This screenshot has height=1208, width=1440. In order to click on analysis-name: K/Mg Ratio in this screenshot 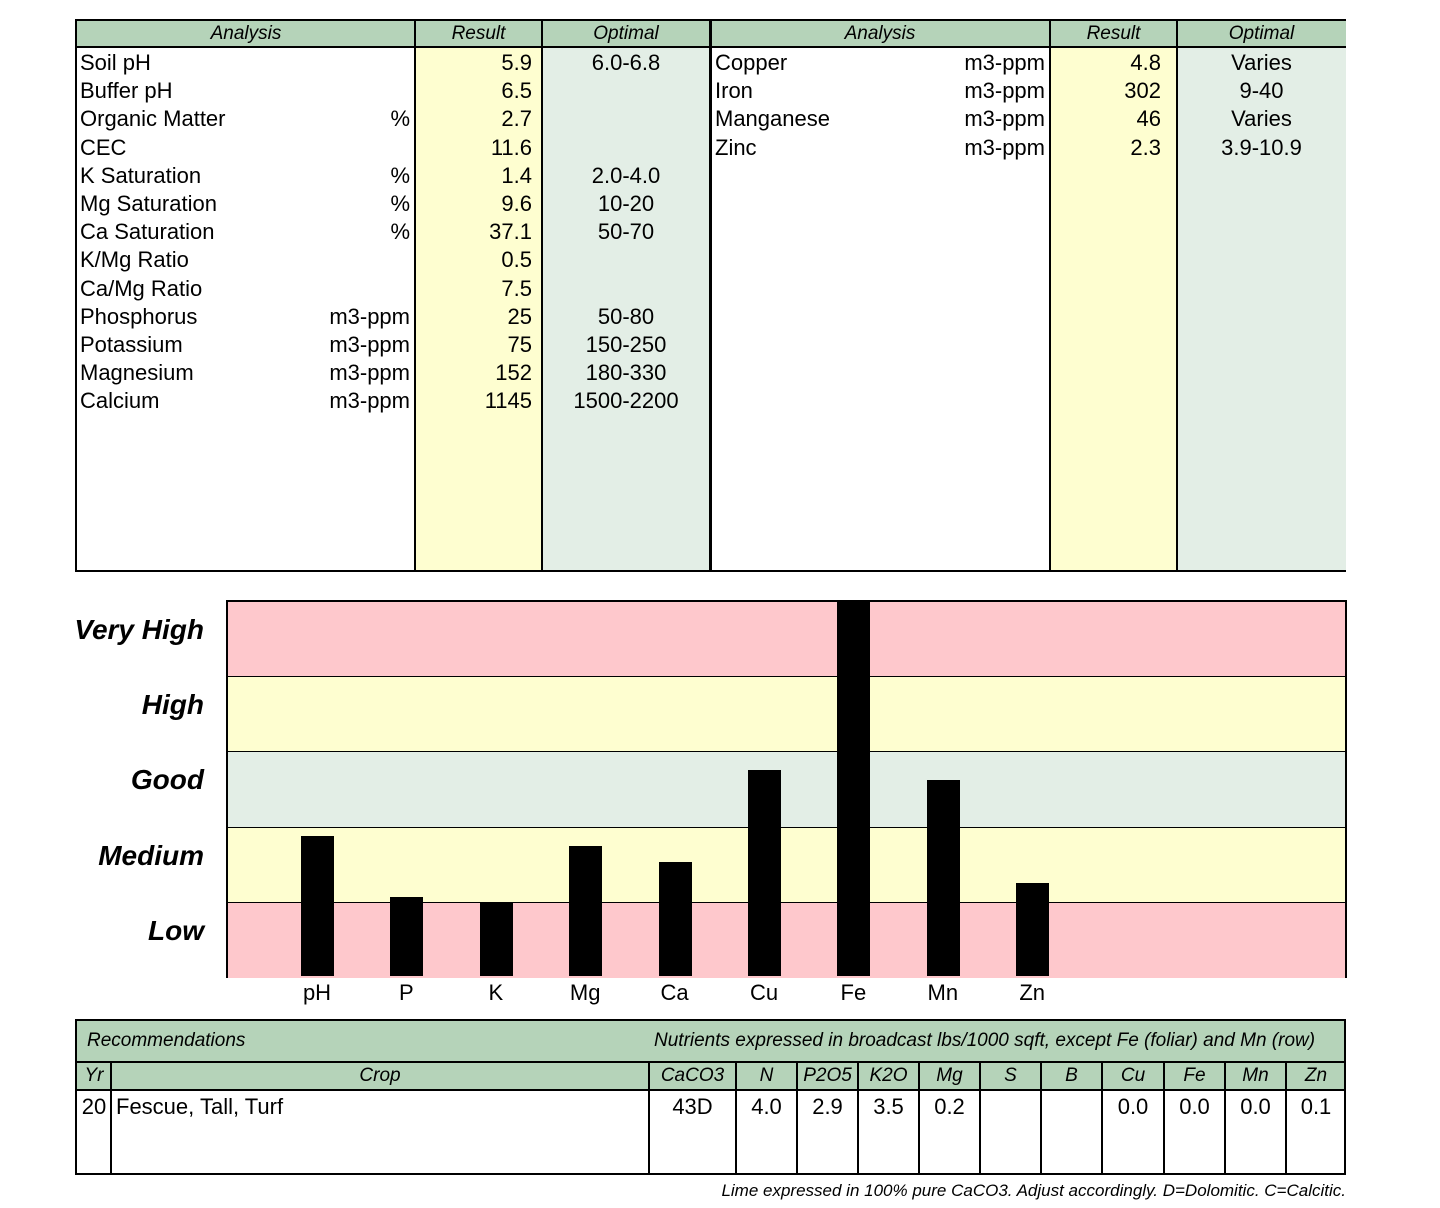, I will do `click(134, 260)`.